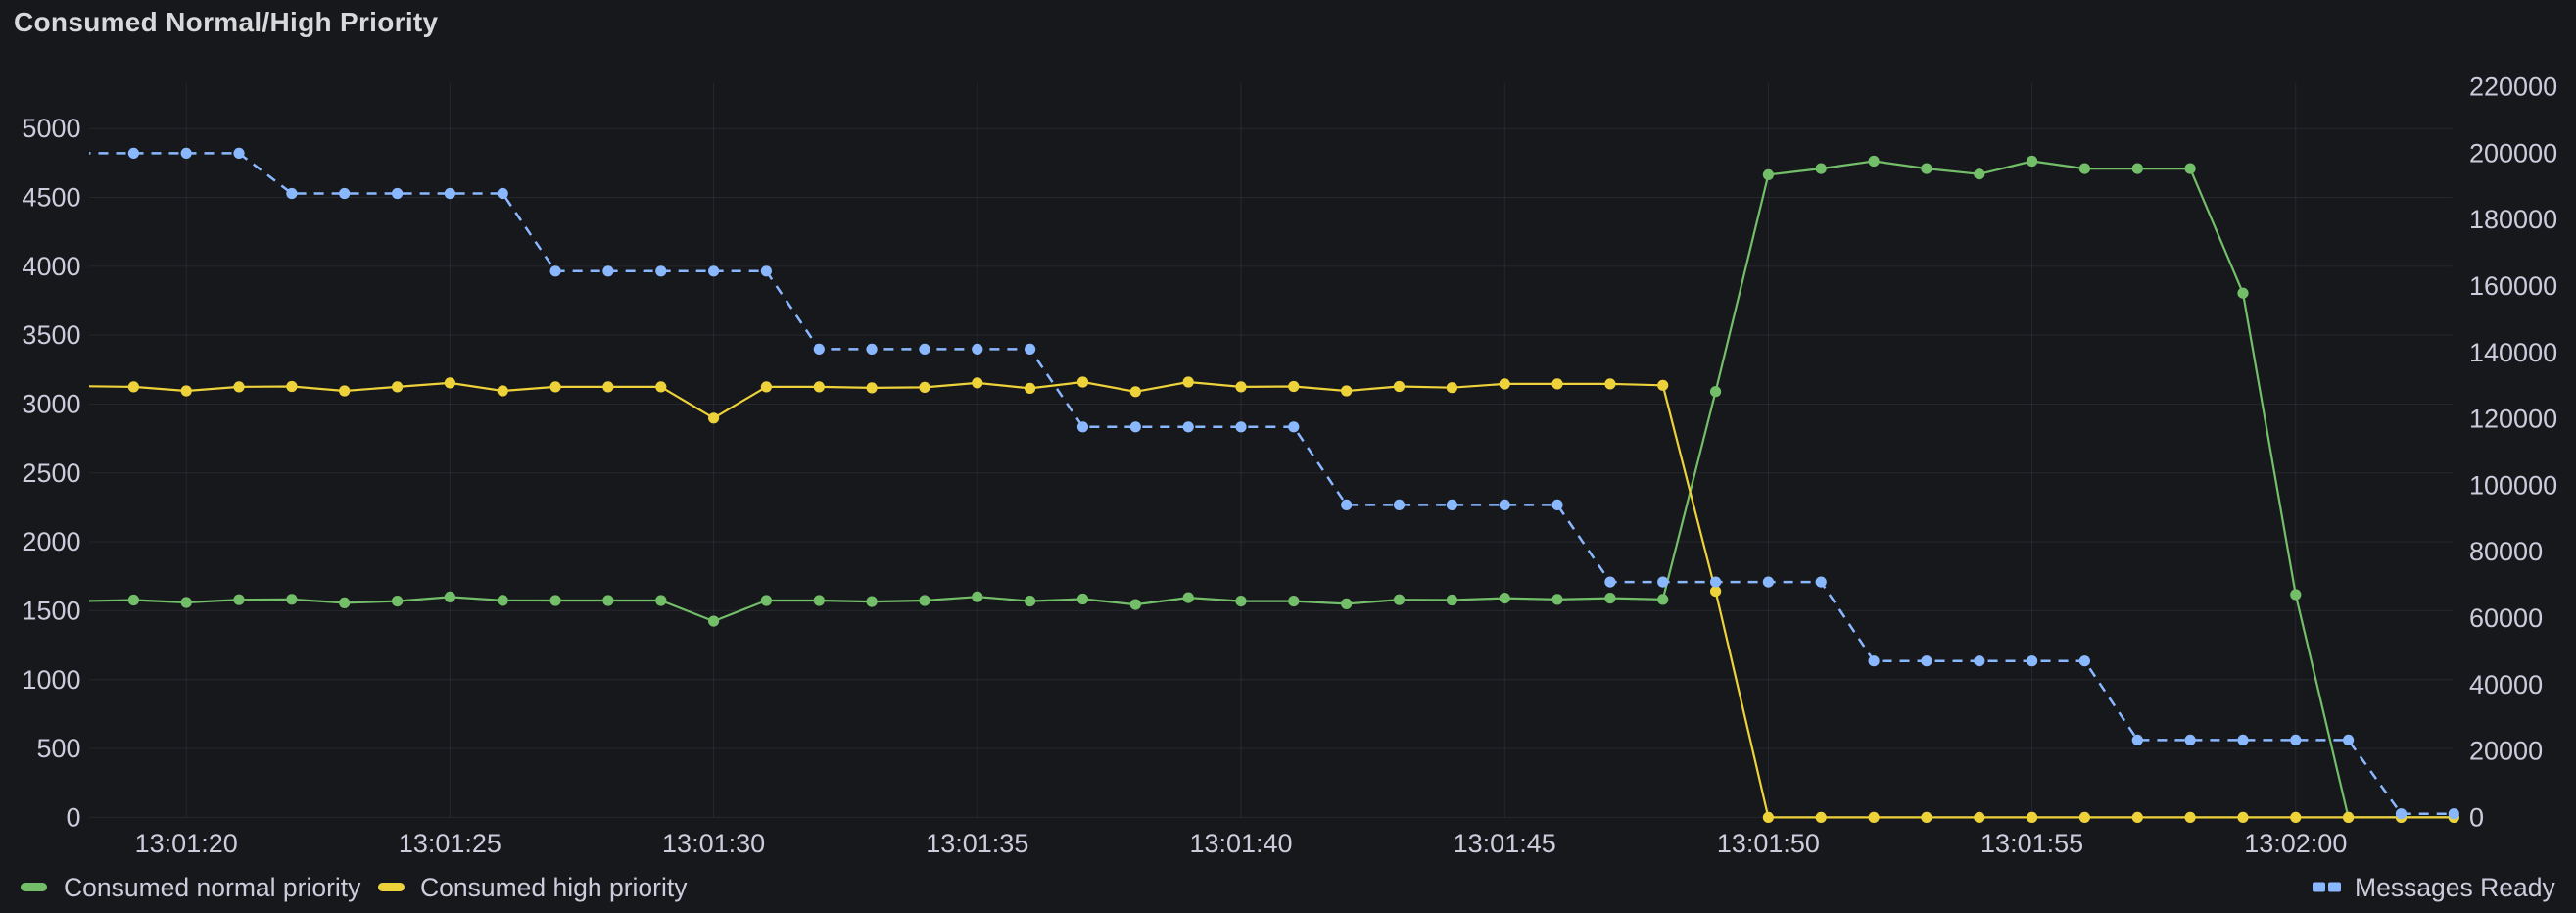 This screenshot has height=913, width=2576. I want to click on svg-text: 40000, so click(2506, 684).